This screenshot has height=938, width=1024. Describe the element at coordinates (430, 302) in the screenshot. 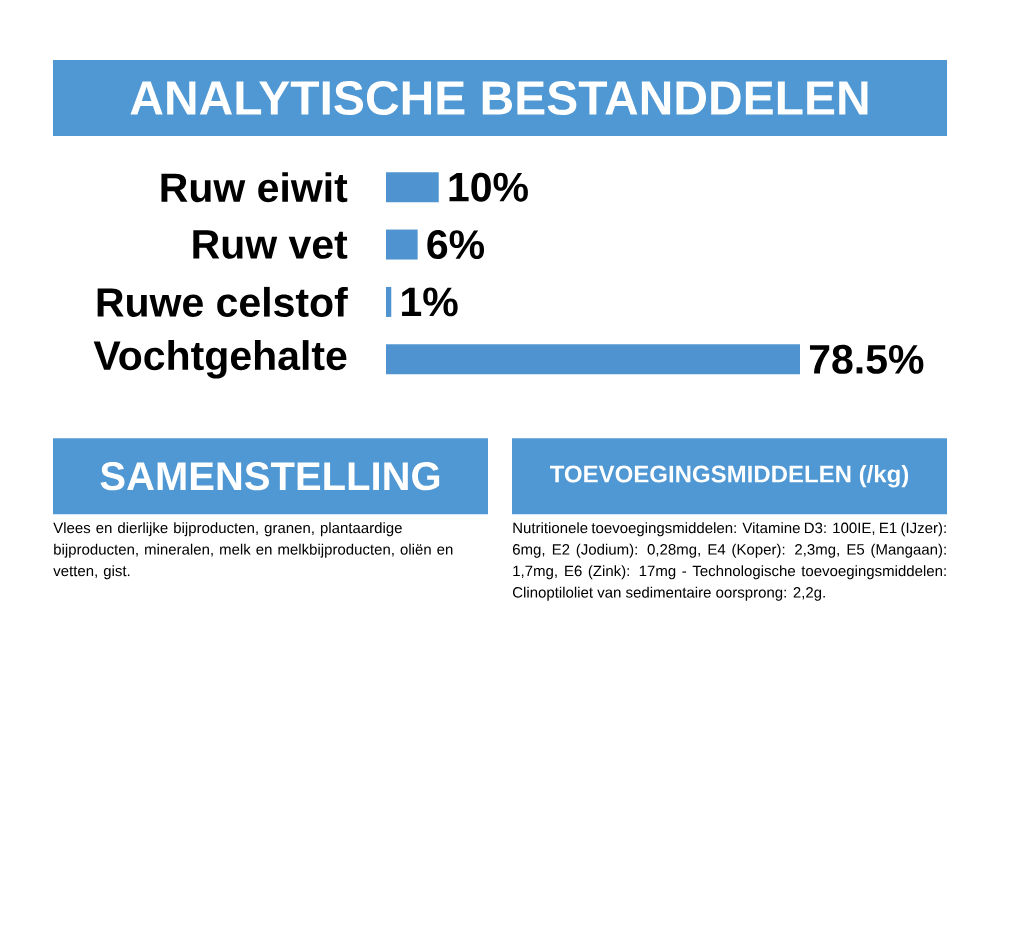

I see `data-label: 1%` at that location.